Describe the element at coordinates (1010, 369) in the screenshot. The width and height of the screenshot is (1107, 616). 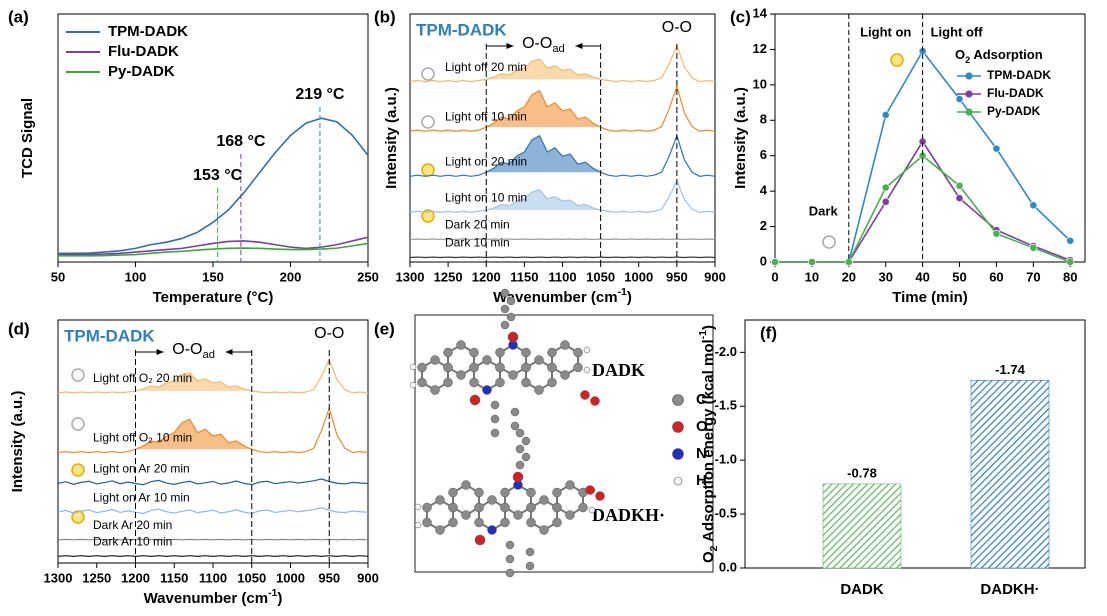
I see `value-label: -1.74` at that location.